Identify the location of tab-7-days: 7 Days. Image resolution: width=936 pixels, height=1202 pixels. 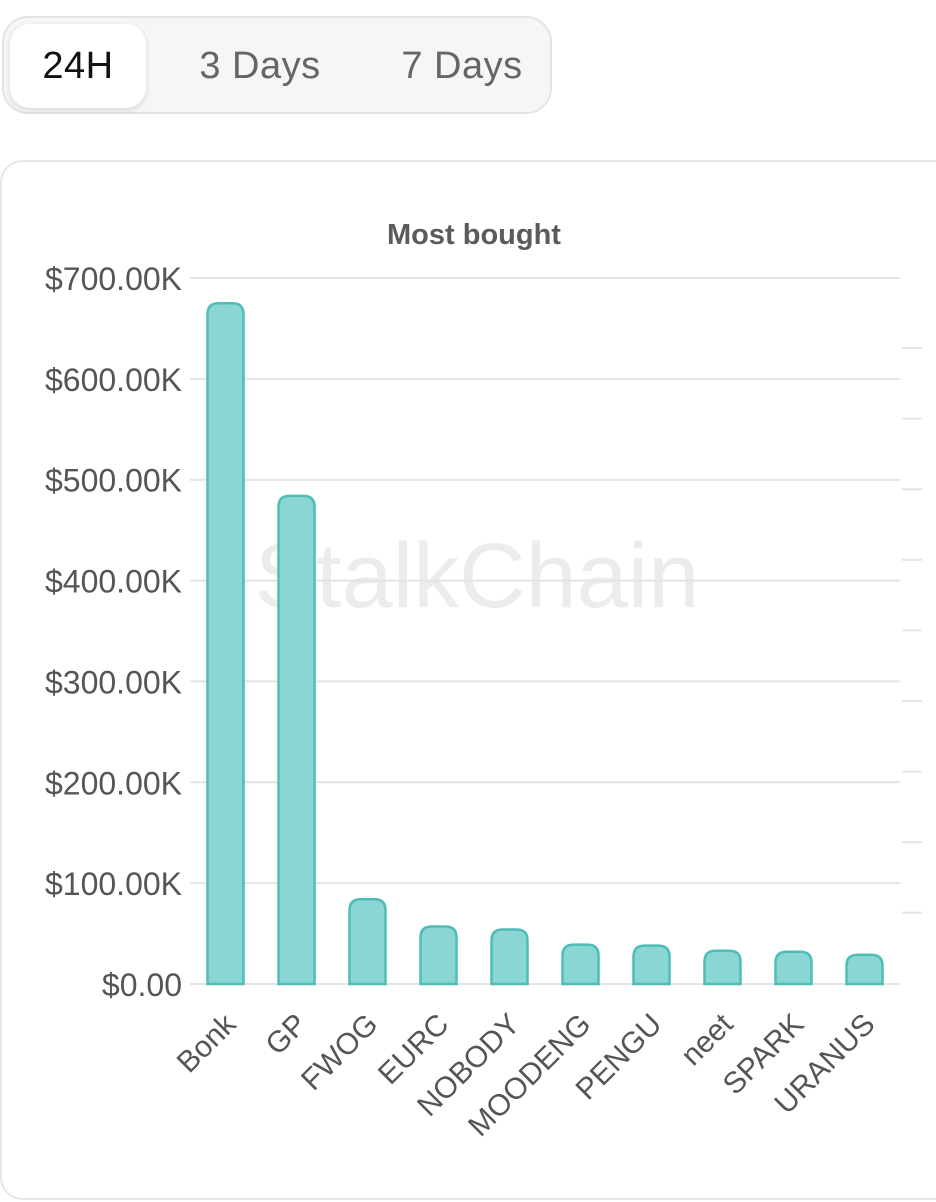
(462, 66).